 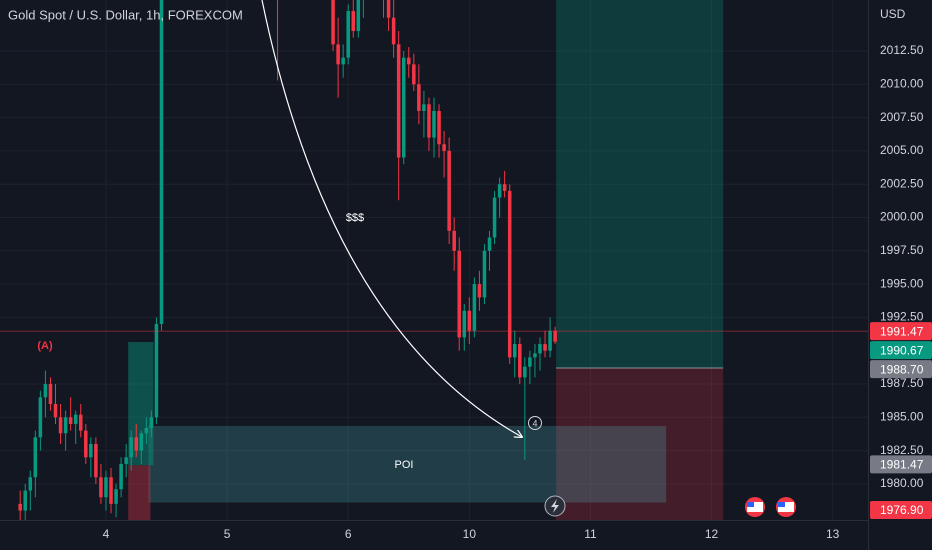 I want to click on liquidity-label: $$$, so click(x=355, y=218).